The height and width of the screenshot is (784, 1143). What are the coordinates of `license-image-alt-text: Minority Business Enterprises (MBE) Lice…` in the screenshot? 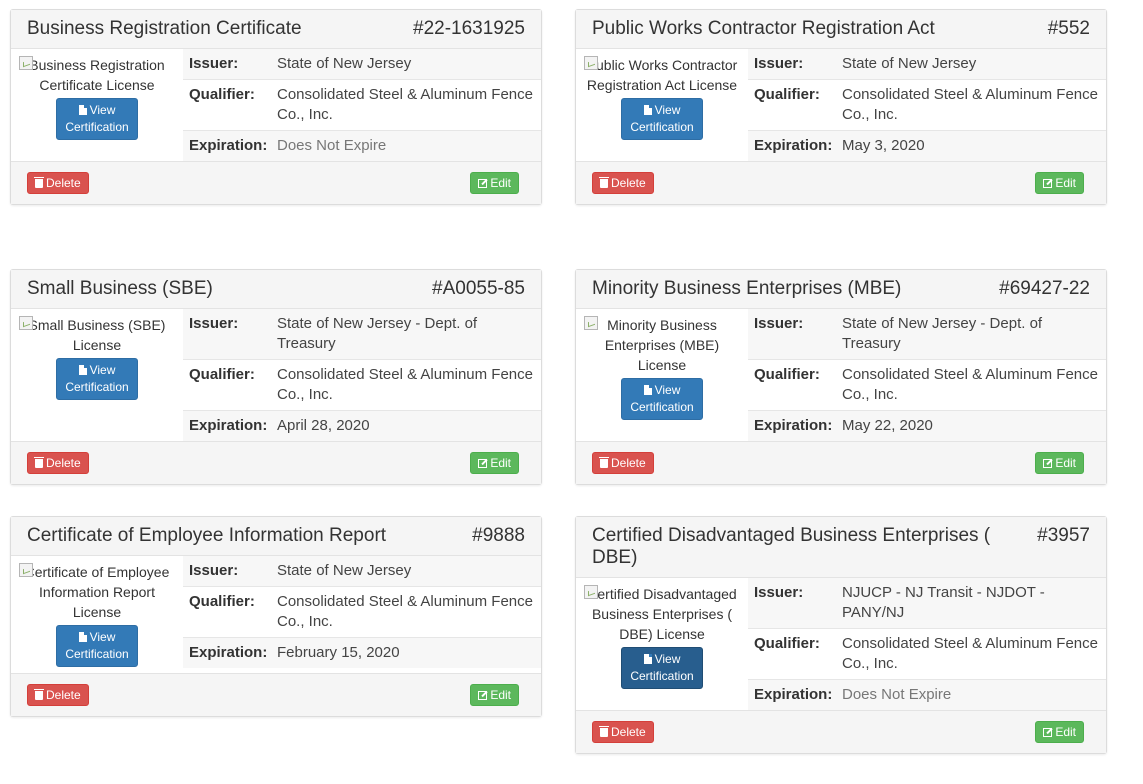 It's located at (662, 345).